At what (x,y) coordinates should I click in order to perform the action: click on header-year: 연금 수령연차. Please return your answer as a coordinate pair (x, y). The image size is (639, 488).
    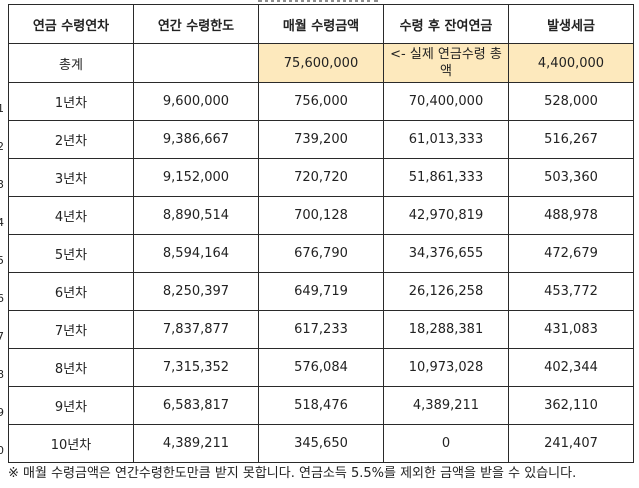
    Looking at the image, I should click on (71, 24).